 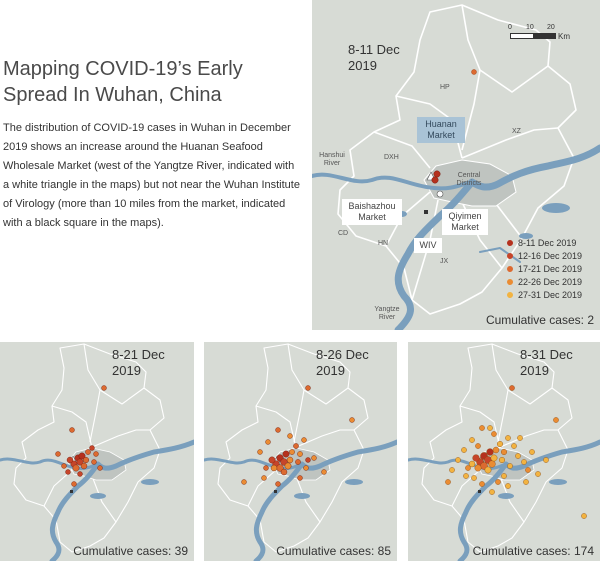 What do you see at coordinates (428, 245) in the screenshot?
I see `wiv-label: WIV` at bounding box center [428, 245].